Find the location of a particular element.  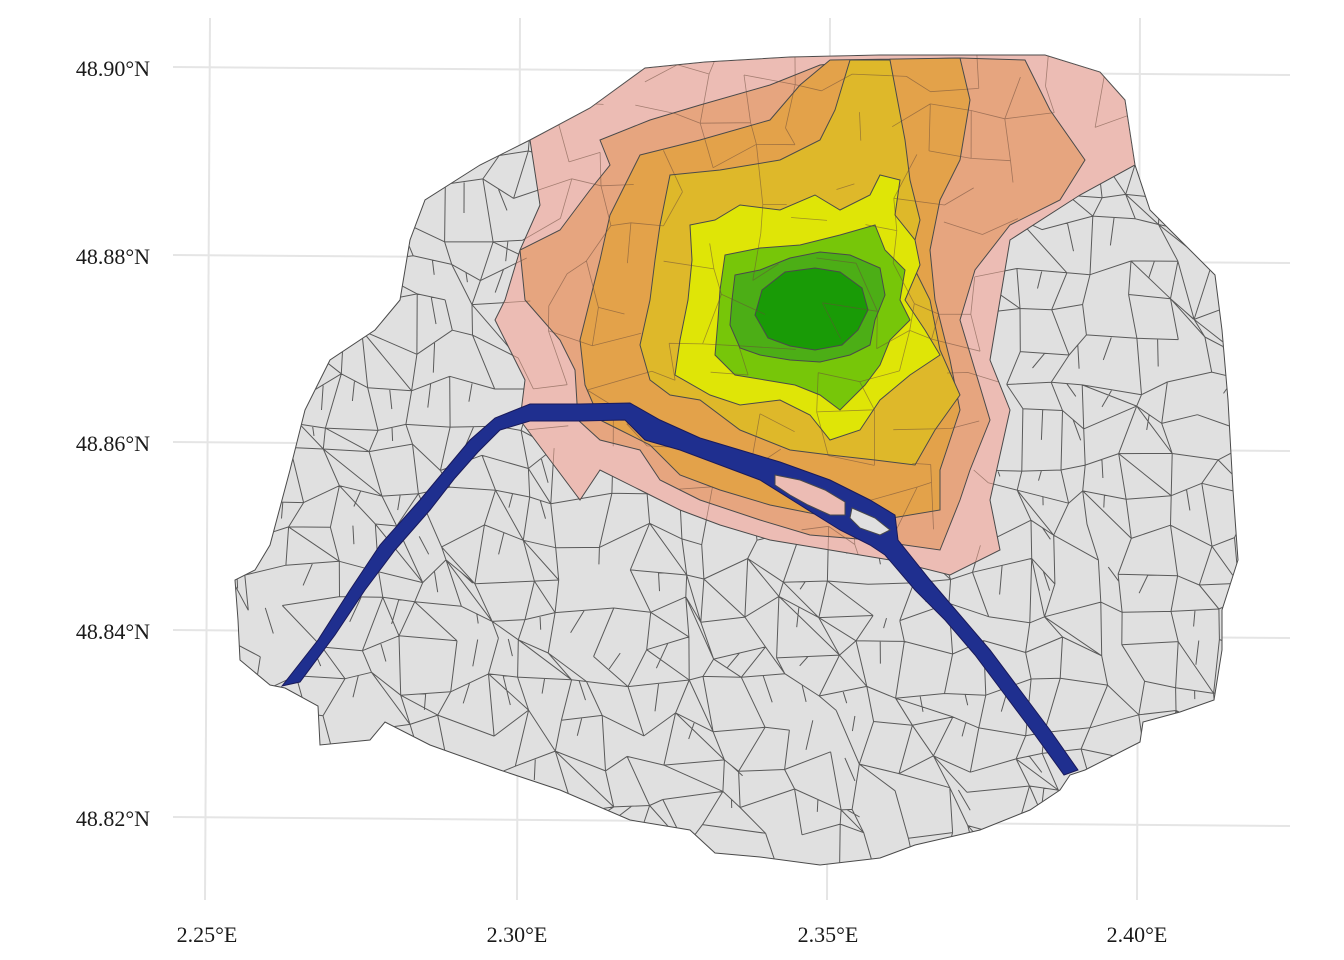

y-tick-label: 48.86°N is located at coordinates (113, 443).